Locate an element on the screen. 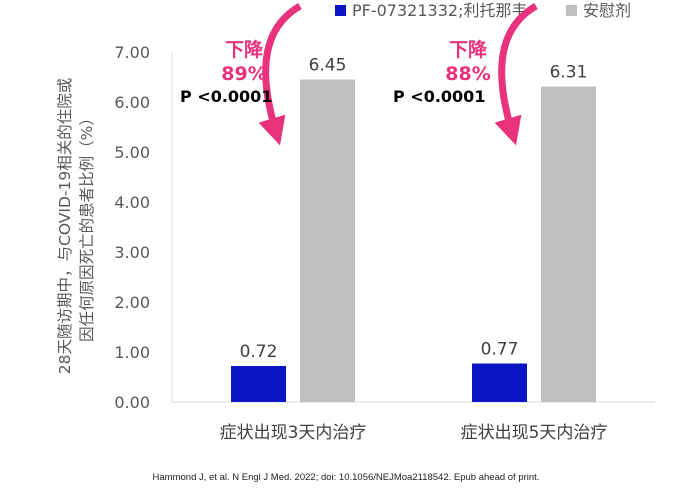 This screenshot has height=489, width=692. y-tick-label: 2.00 is located at coordinates (132, 302).